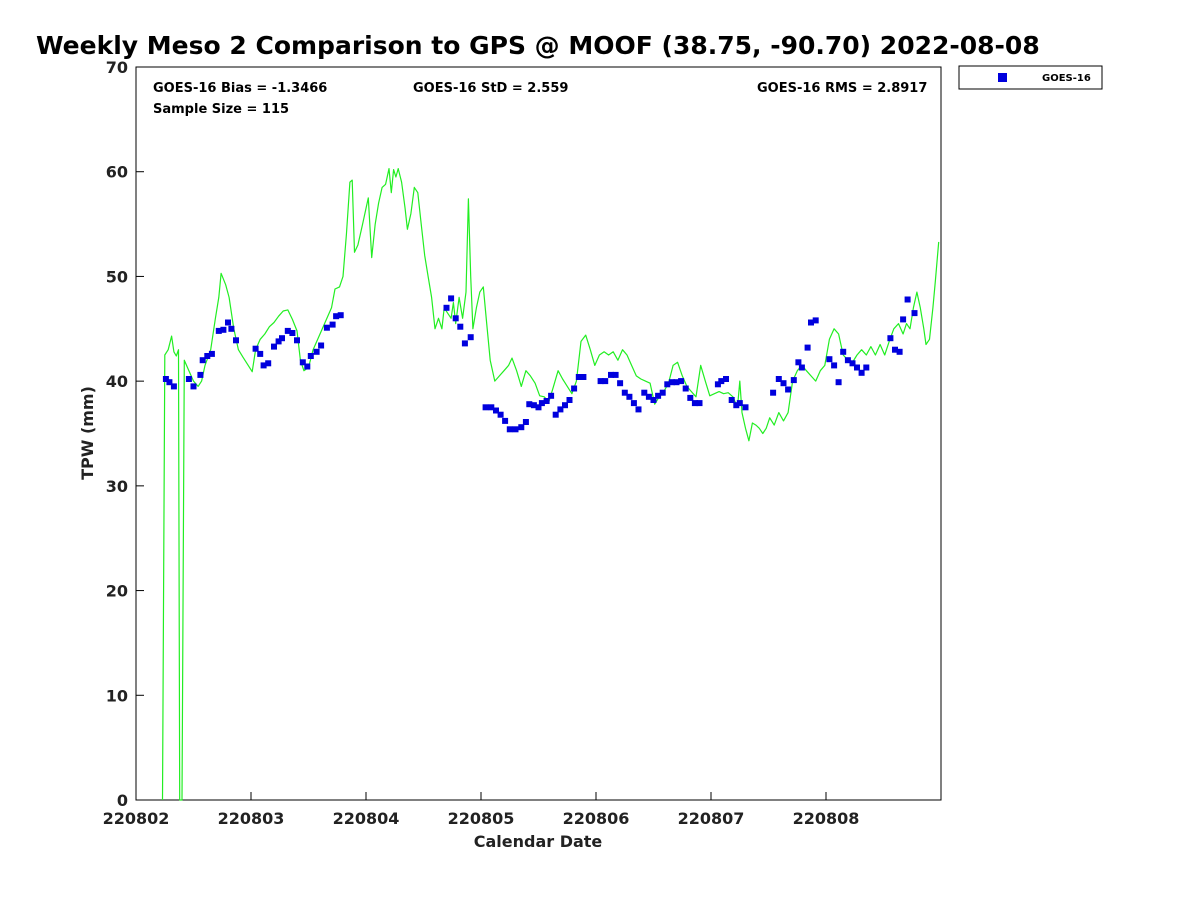 This screenshot has width=1200, height=904. Describe the element at coordinates (538, 841) in the screenshot. I see `x-axis-label: Calendar Date` at that location.